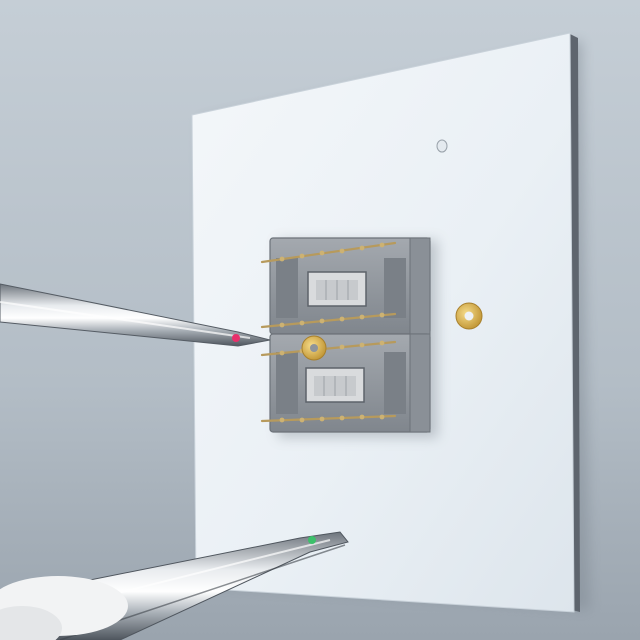 Image resolution: width=640 pixels, height=640 pixels. Describe the element at coordinates (135, 315) in the screenshot. I see `tweezers-upper` at that location.